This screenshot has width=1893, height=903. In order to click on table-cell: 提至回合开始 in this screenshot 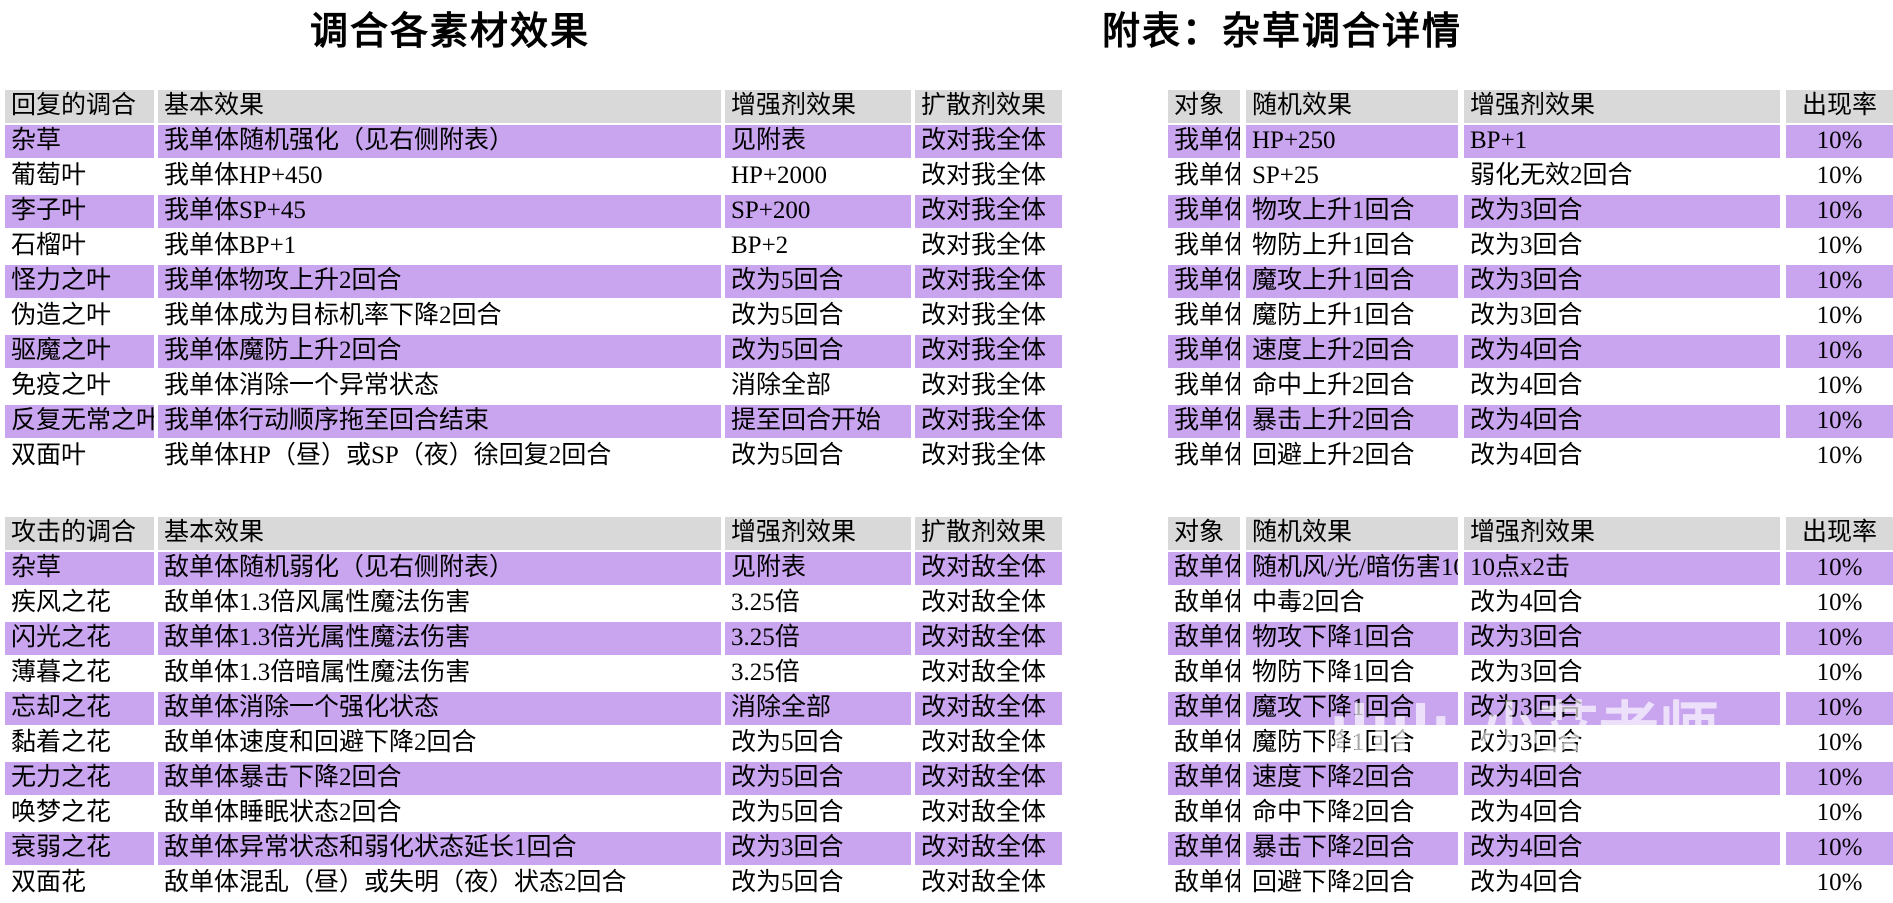, I will do `click(818, 422)`.